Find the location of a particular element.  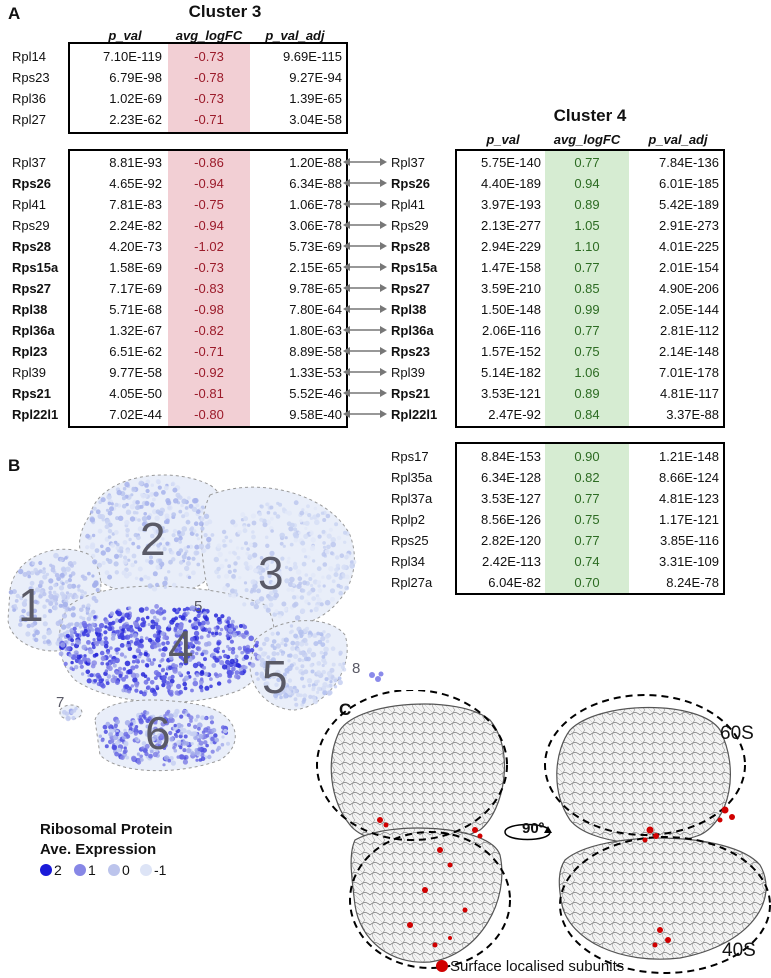

umap-label-8: 8 is located at coordinates (356, 668).